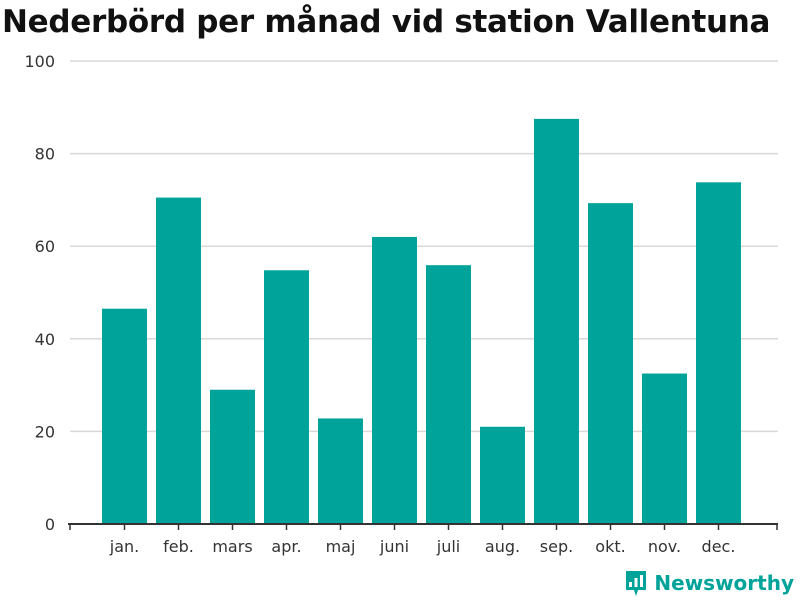  Describe the element at coordinates (610, 546) in the screenshot. I see `x-tick-label: okt.` at that location.